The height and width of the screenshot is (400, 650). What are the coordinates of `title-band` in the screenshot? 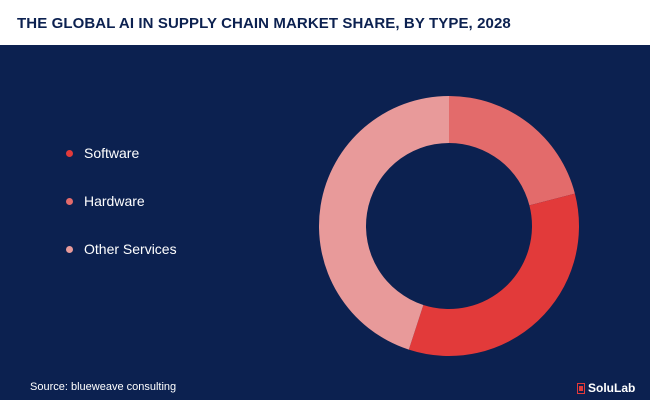 It's located at (325, 22).